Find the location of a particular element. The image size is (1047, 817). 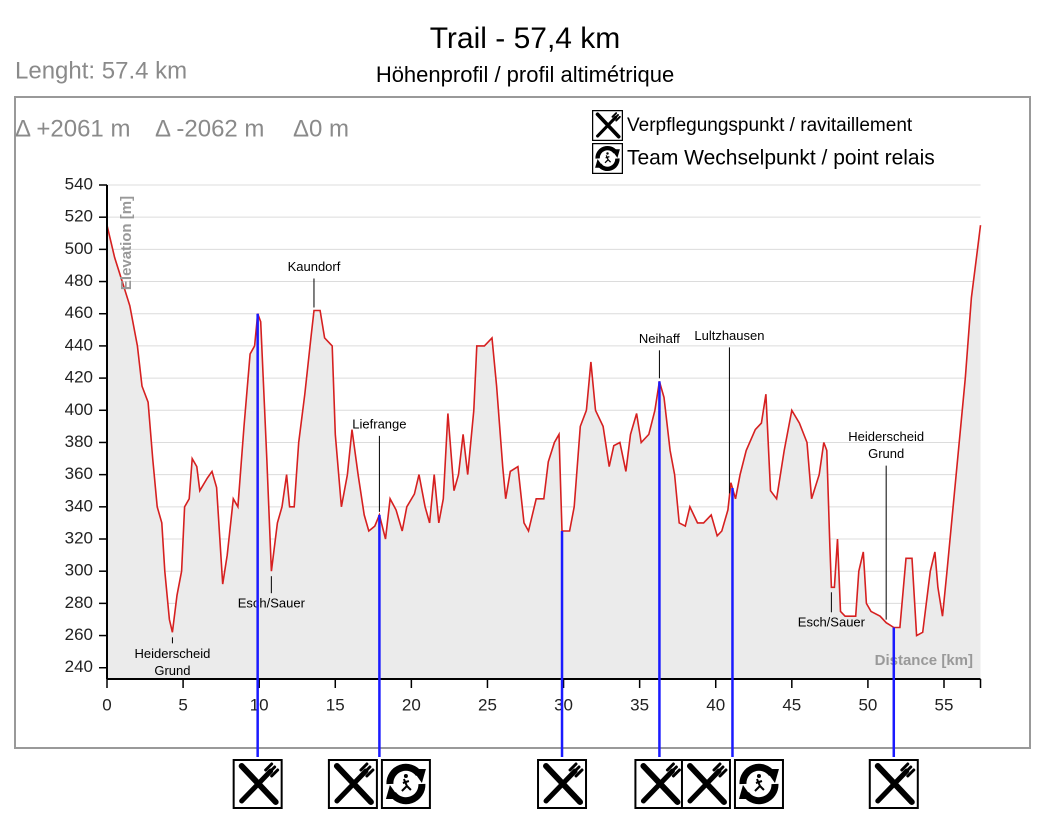

x-tick-label: 25 is located at coordinates (487, 704).